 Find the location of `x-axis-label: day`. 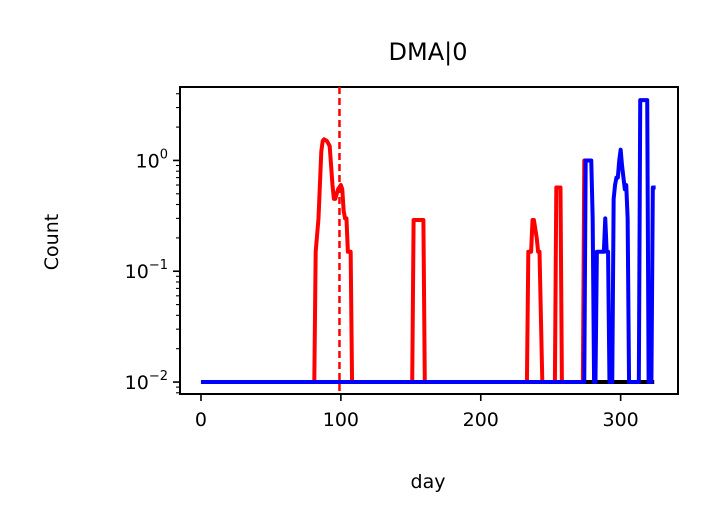

x-axis-label: day is located at coordinates (428, 482).